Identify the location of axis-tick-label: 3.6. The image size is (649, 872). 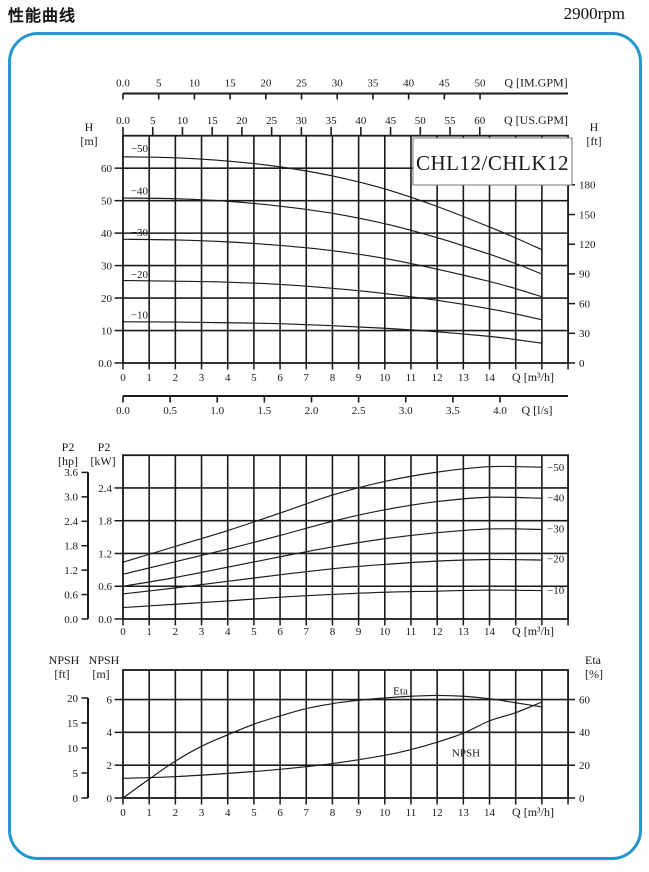
(71, 473).